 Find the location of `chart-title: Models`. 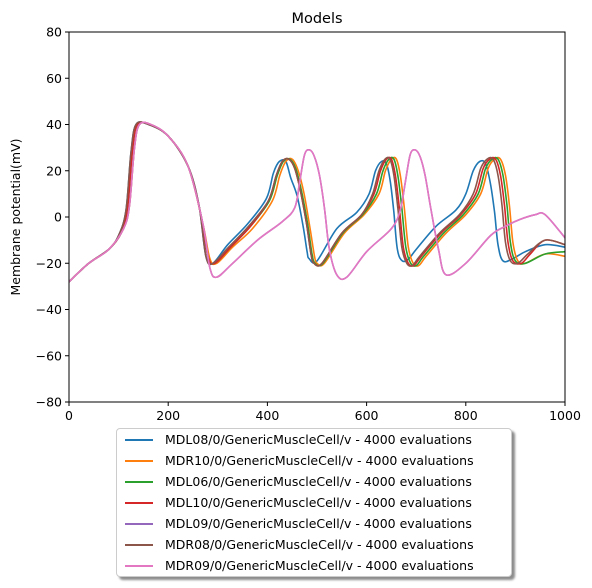

chart-title: Models is located at coordinates (316, 19).